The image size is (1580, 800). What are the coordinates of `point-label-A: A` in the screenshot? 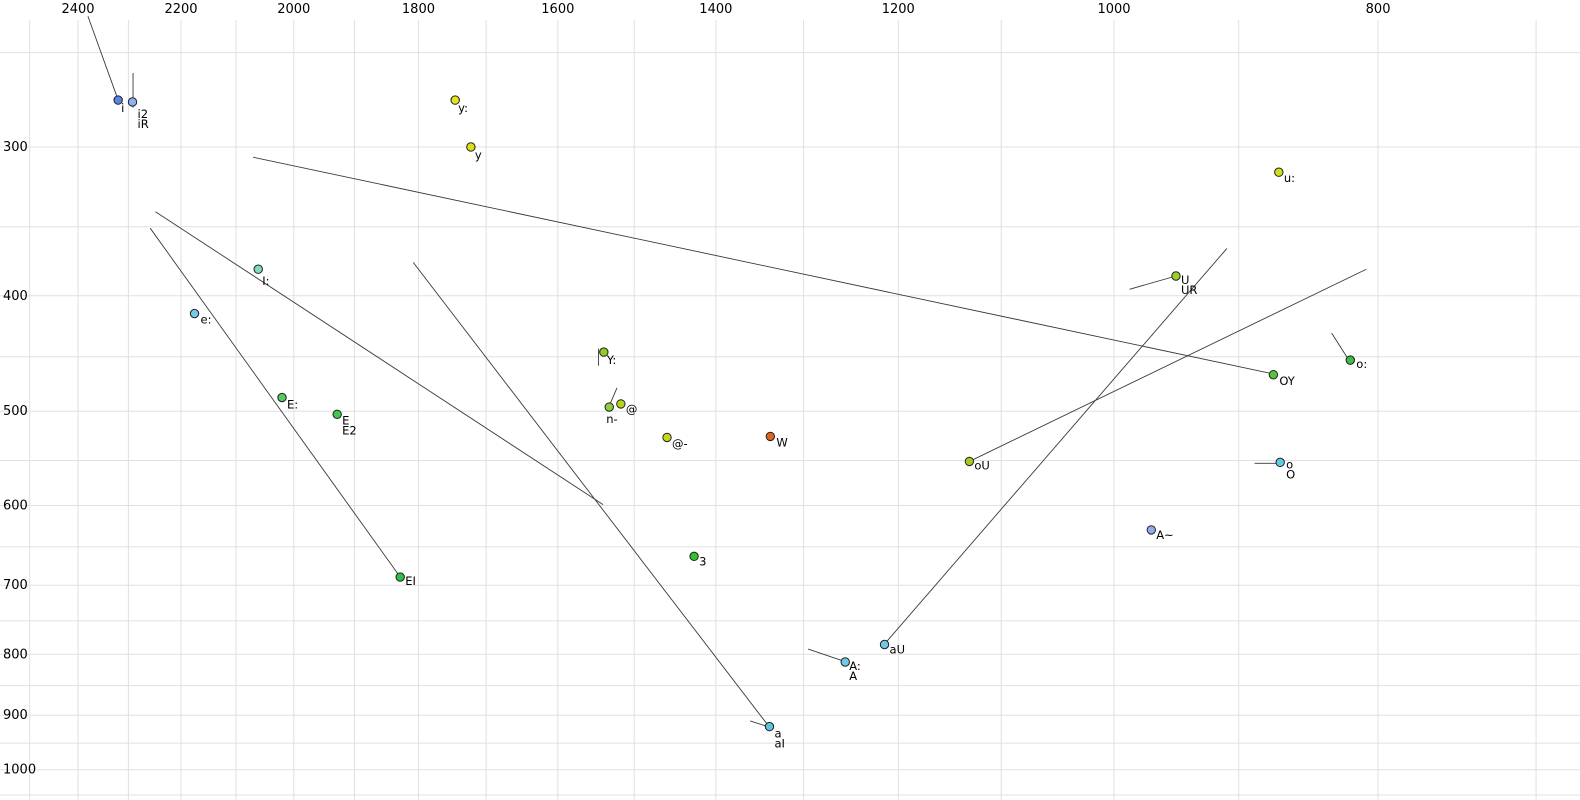 It's located at (853, 676).